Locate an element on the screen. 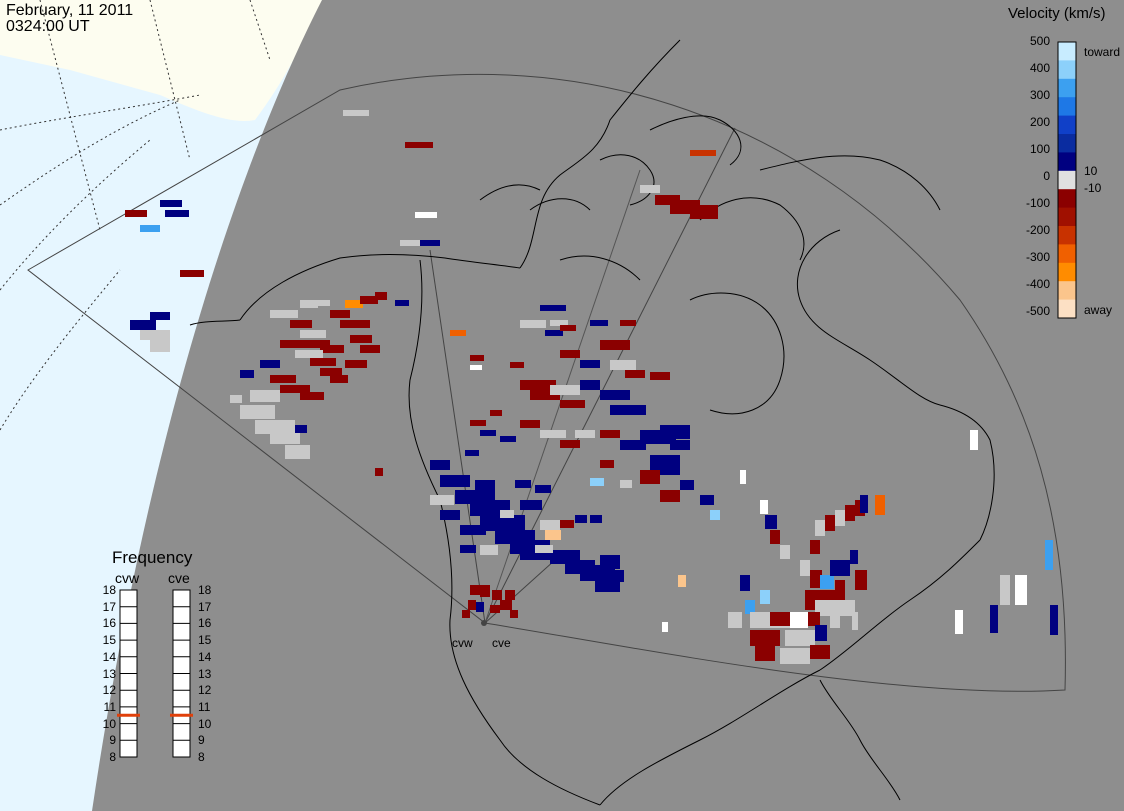  frequency-tick-label: 10 is located at coordinates (205, 723).